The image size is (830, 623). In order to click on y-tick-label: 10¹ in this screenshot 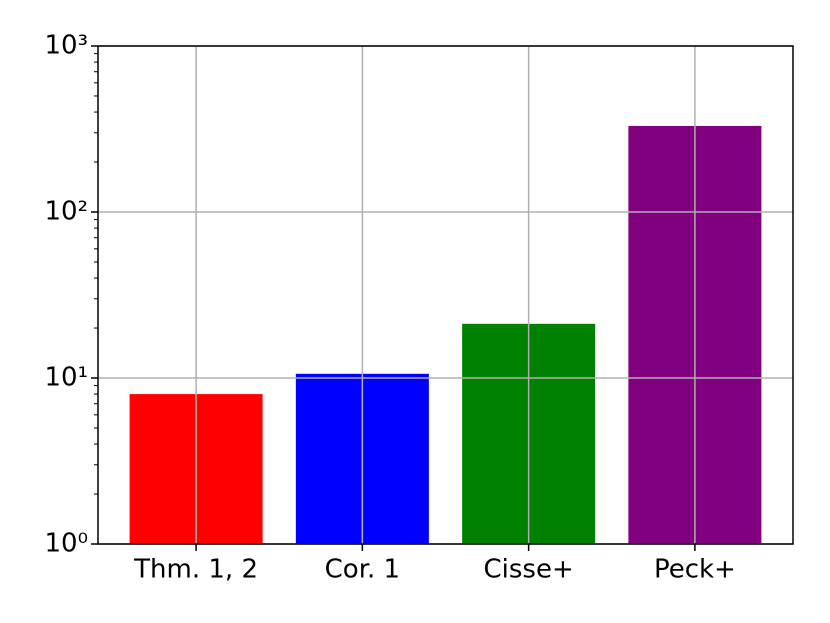, I will do `click(66, 378)`.